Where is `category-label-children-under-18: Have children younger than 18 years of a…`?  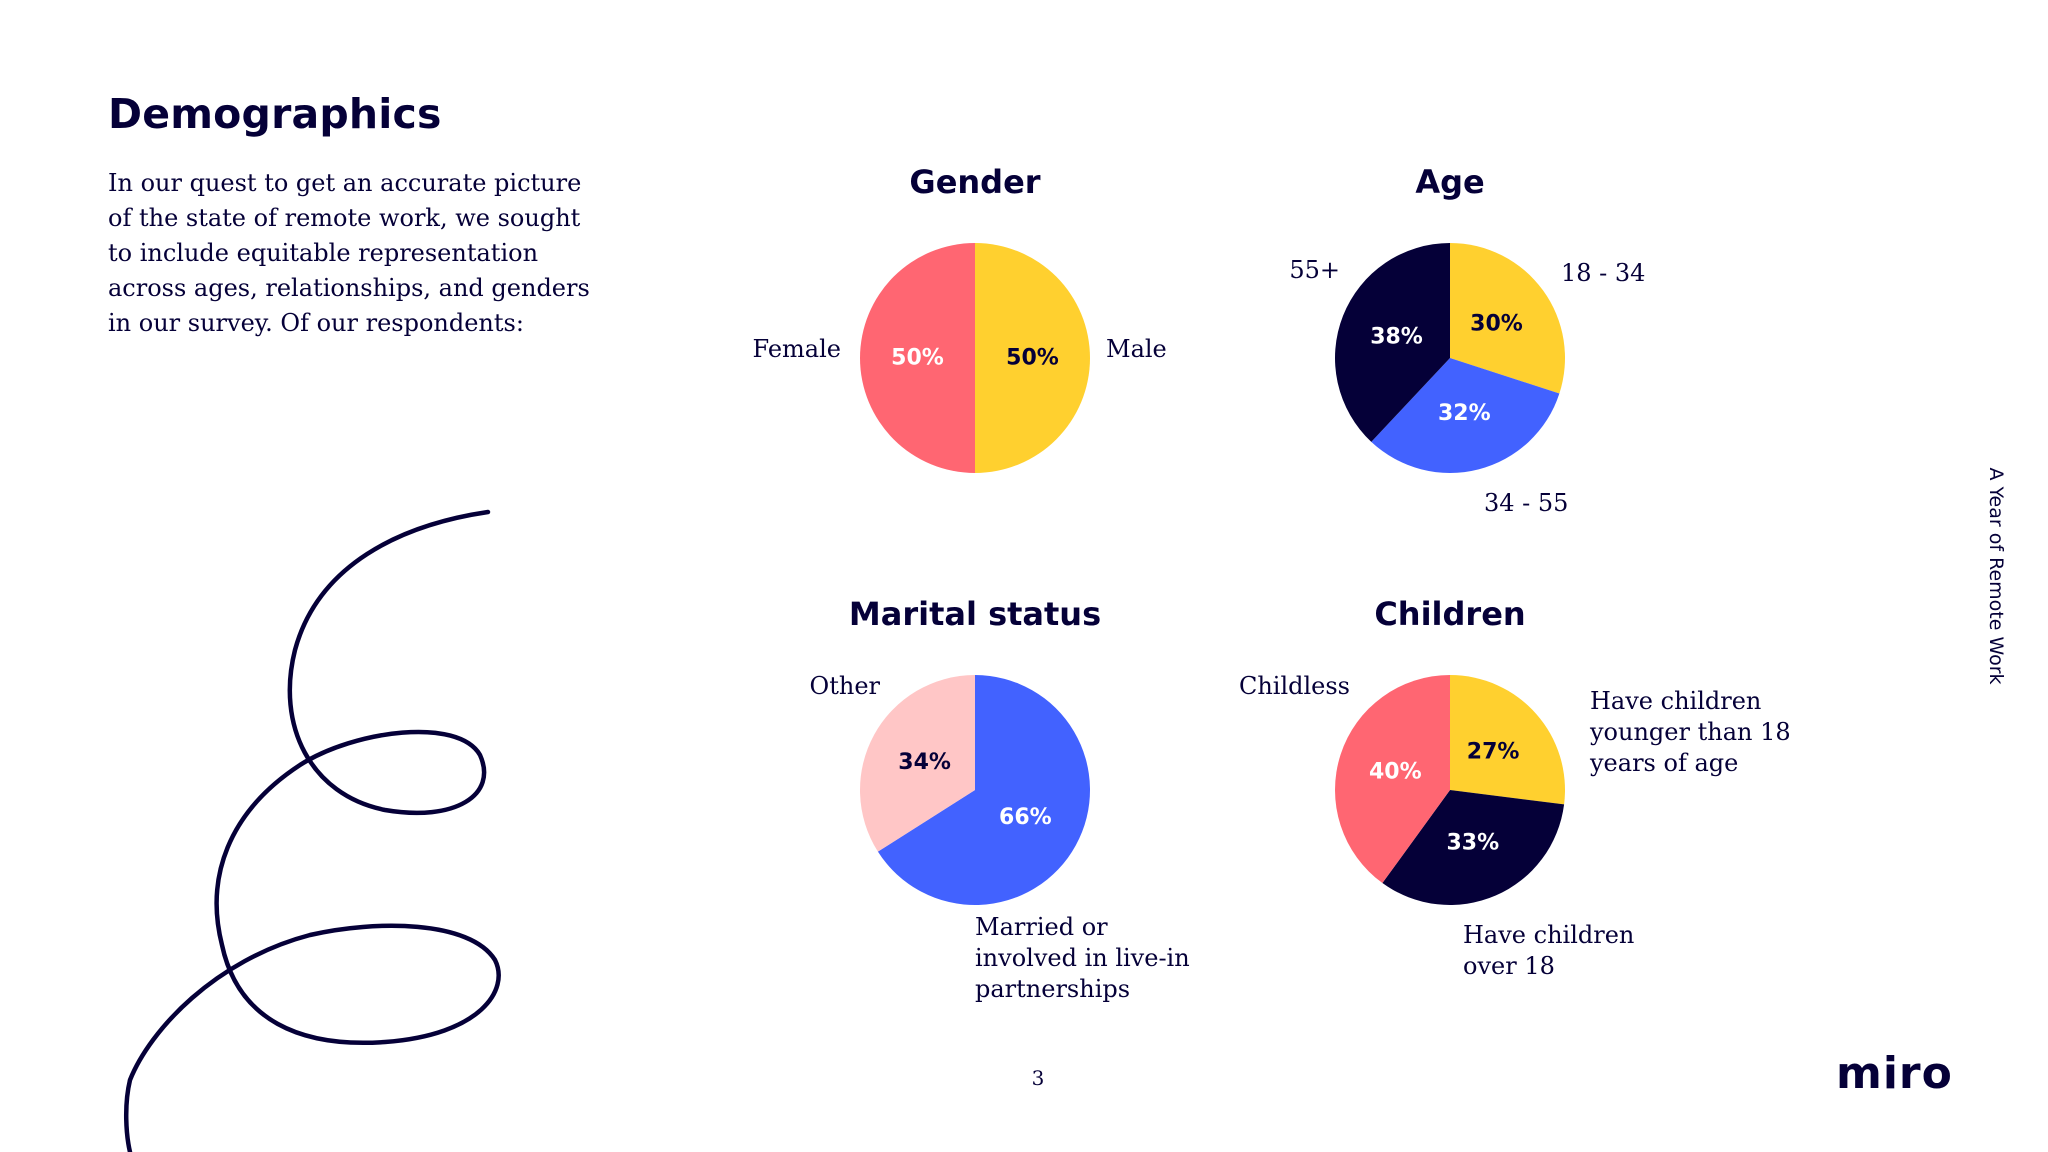 category-label-children-under-18: Have children younger than 18 years of a… is located at coordinates (1690, 732).